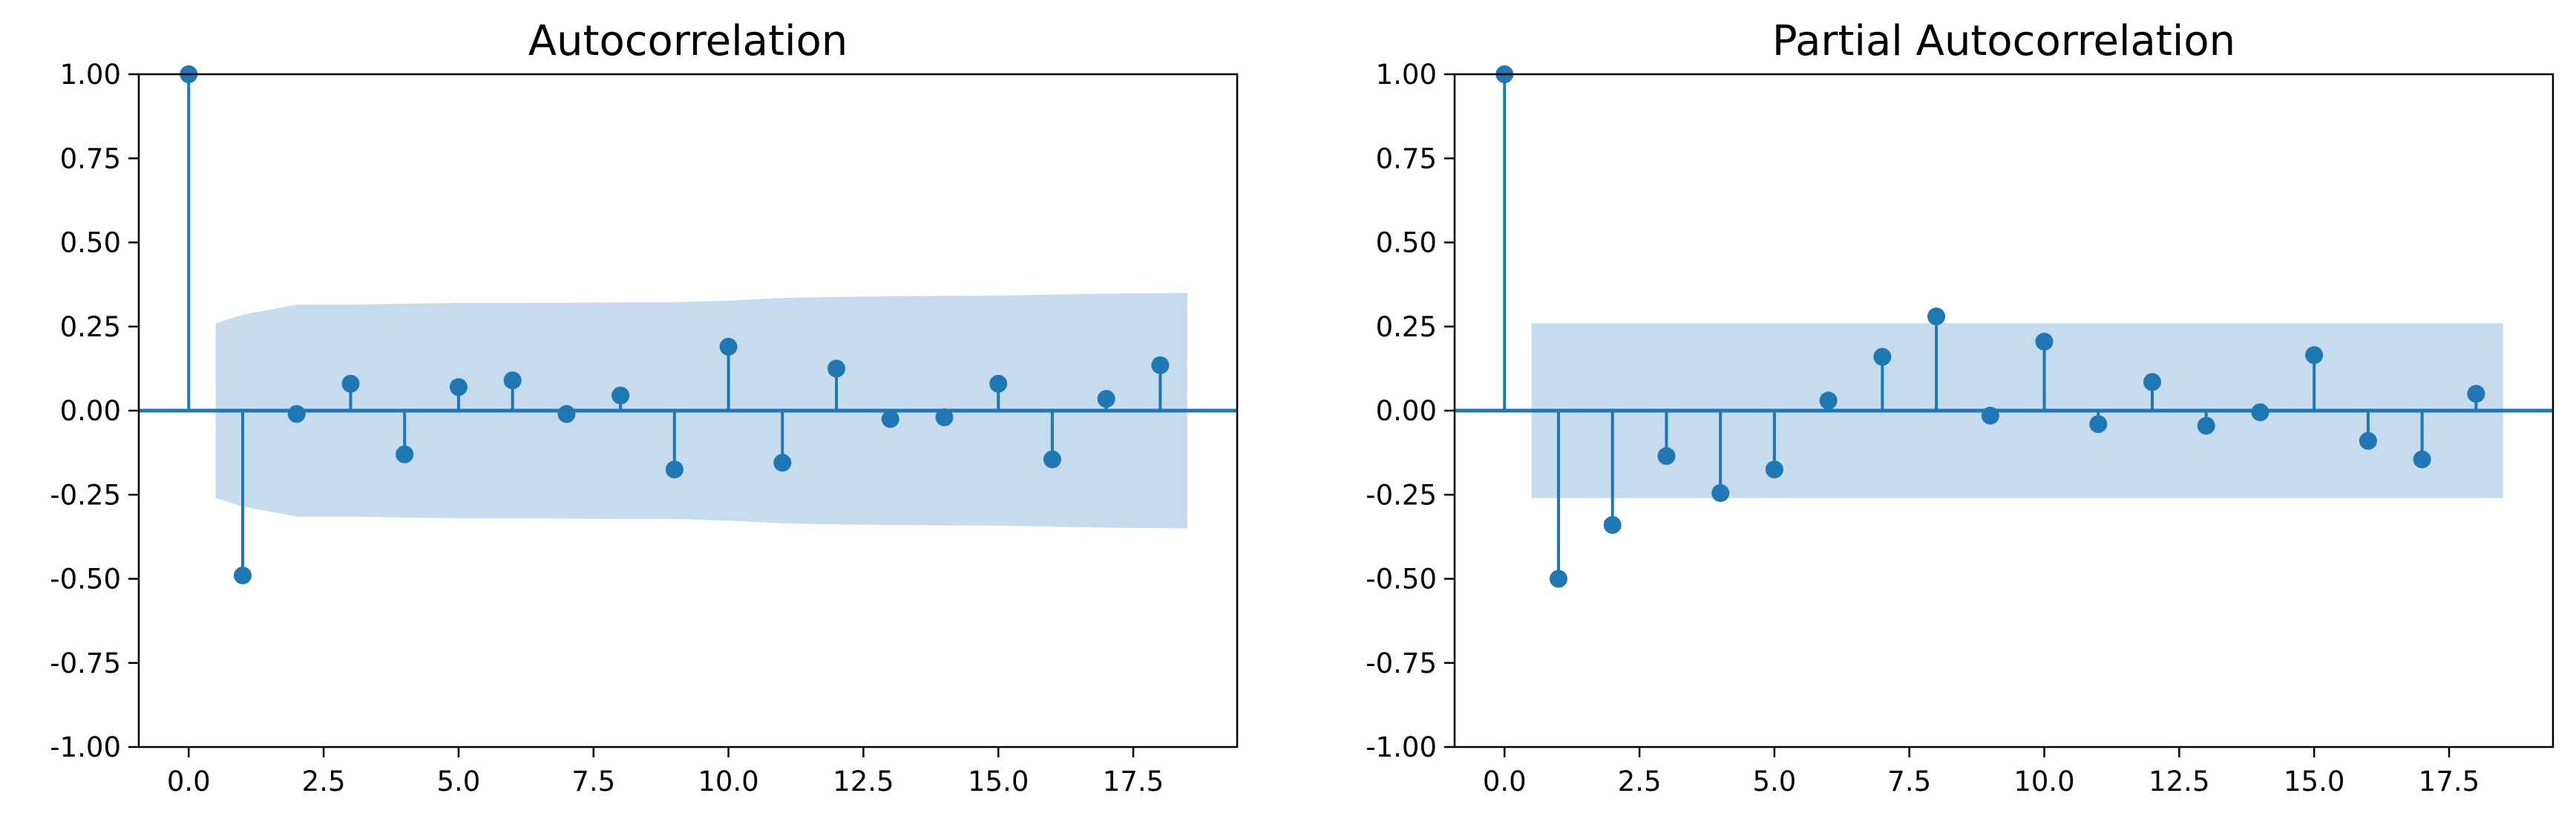 This screenshot has height=822, width=2576. Describe the element at coordinates (2003, 41) in the screenshot. I see `chart-title: Partial Autocorrelation` at that location.